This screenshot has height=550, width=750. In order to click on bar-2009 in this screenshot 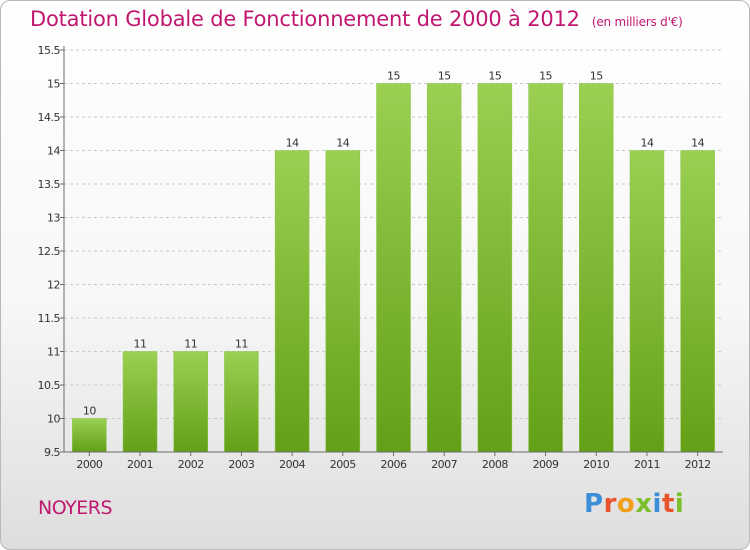, I will do `click(545, 268)`.